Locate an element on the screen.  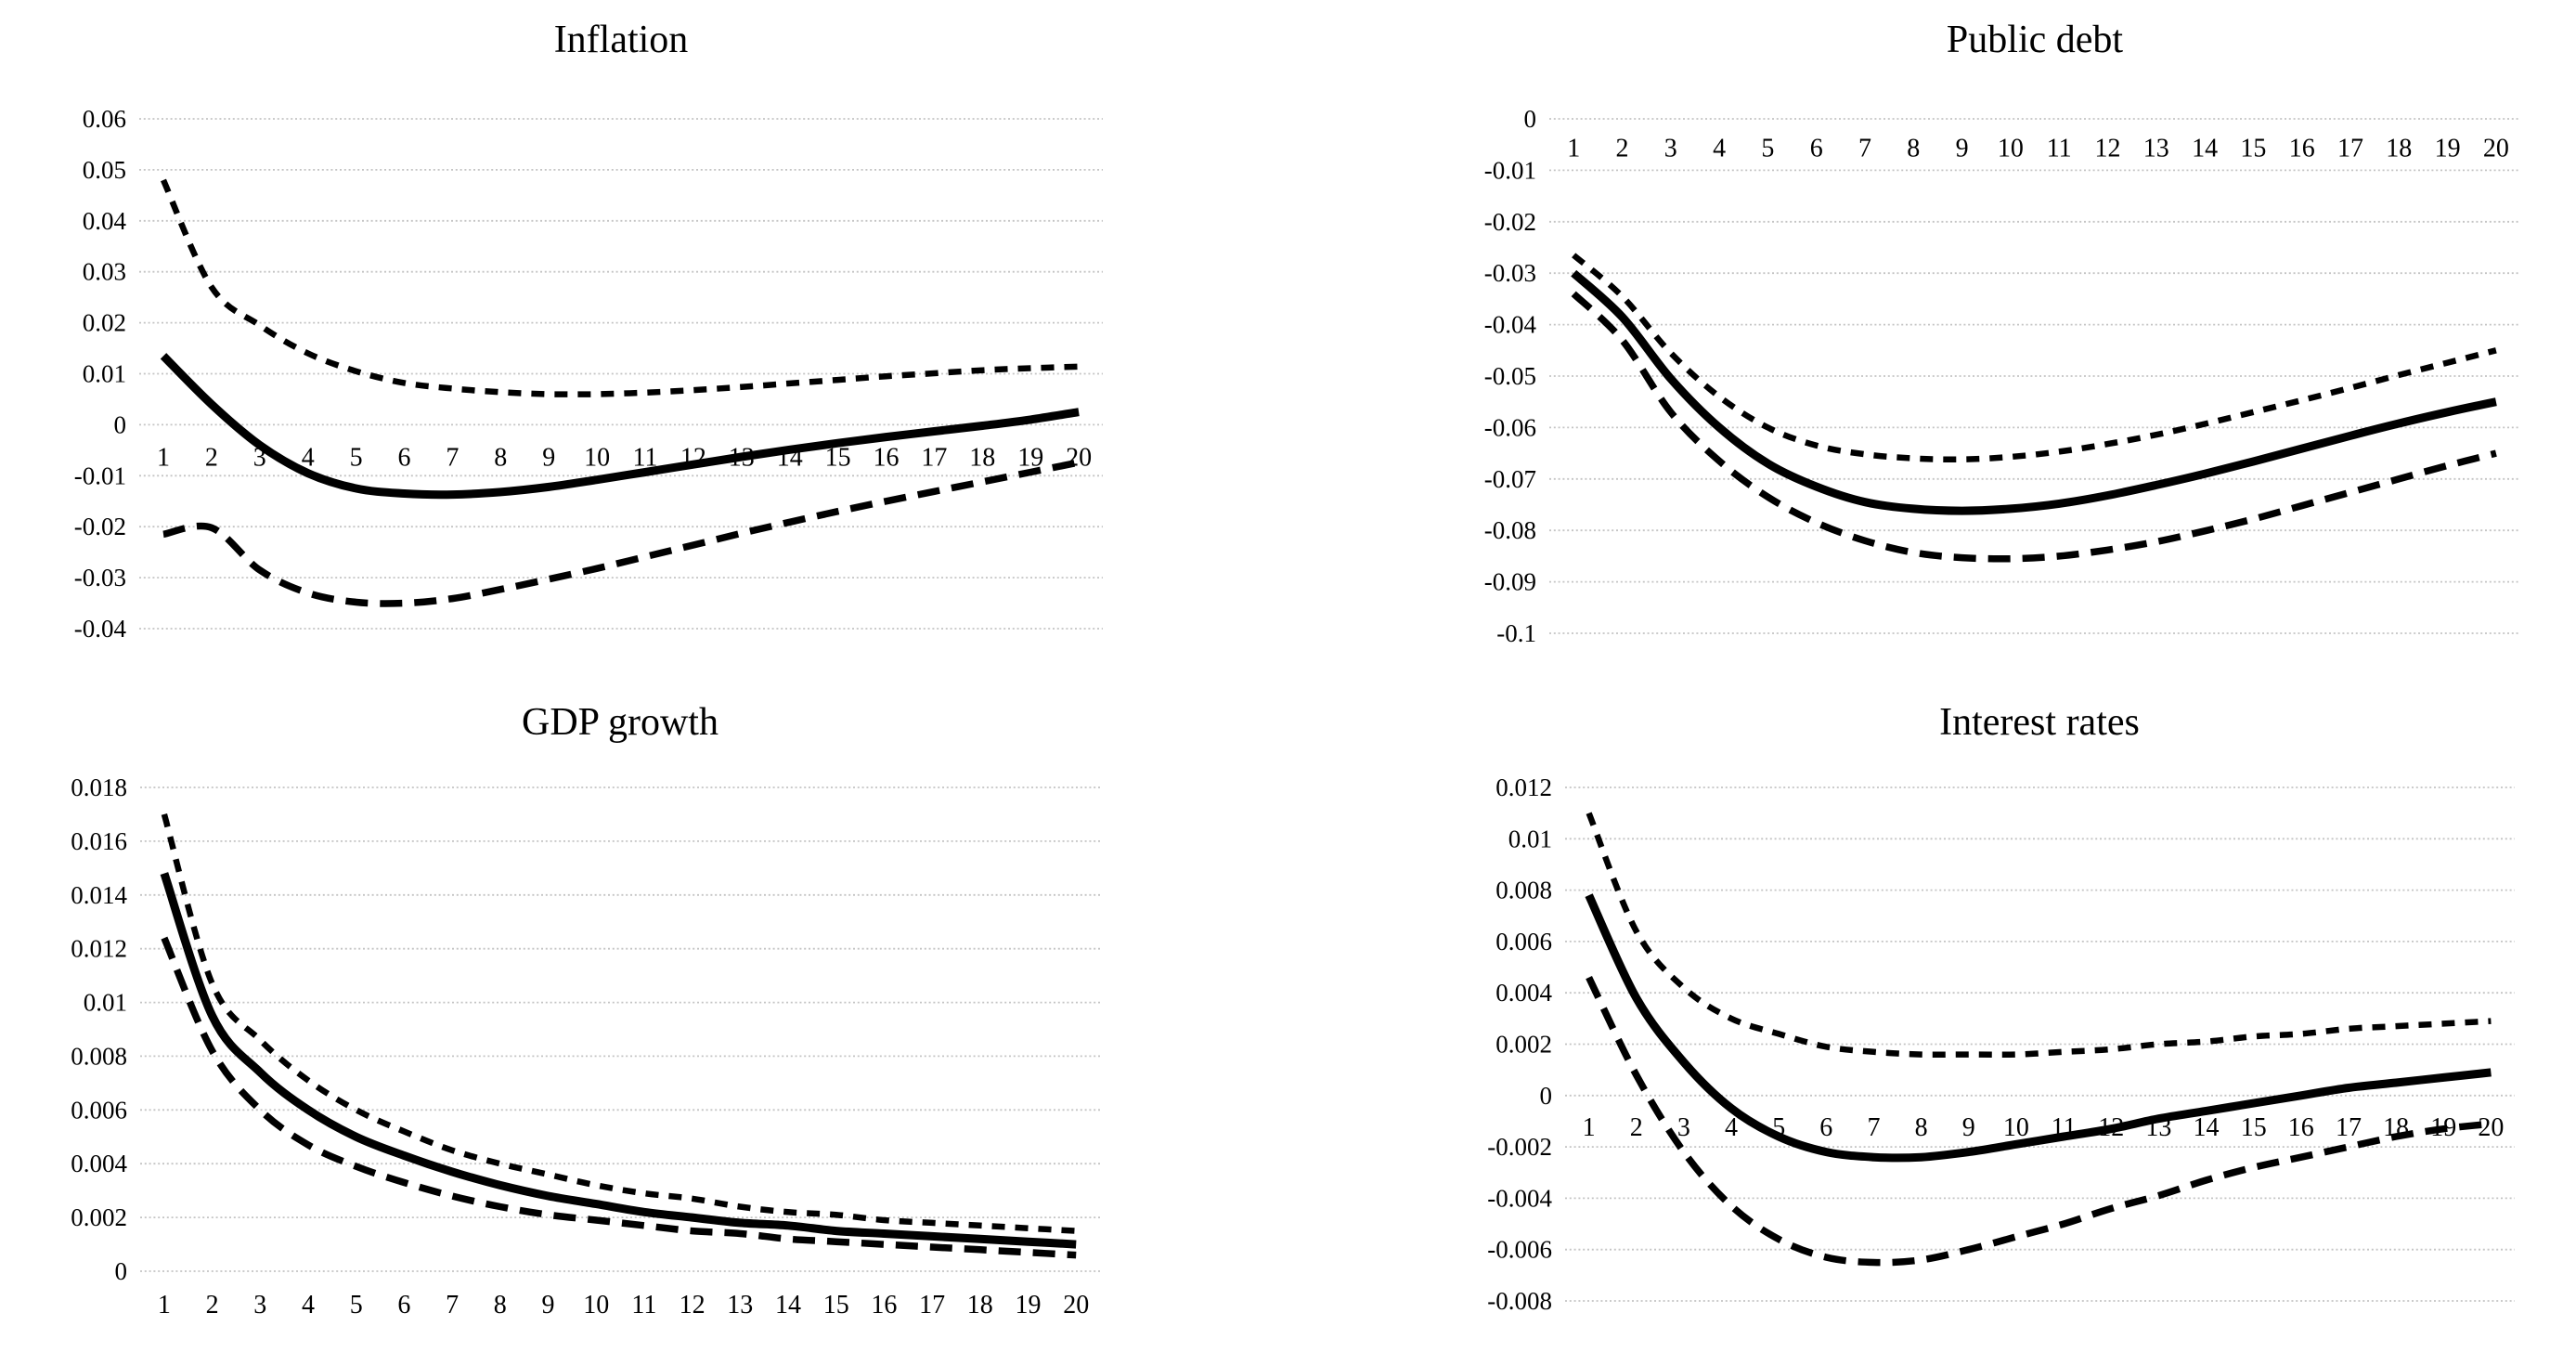
x-tick-label: 7 is located at coordinates (1874, 1127).